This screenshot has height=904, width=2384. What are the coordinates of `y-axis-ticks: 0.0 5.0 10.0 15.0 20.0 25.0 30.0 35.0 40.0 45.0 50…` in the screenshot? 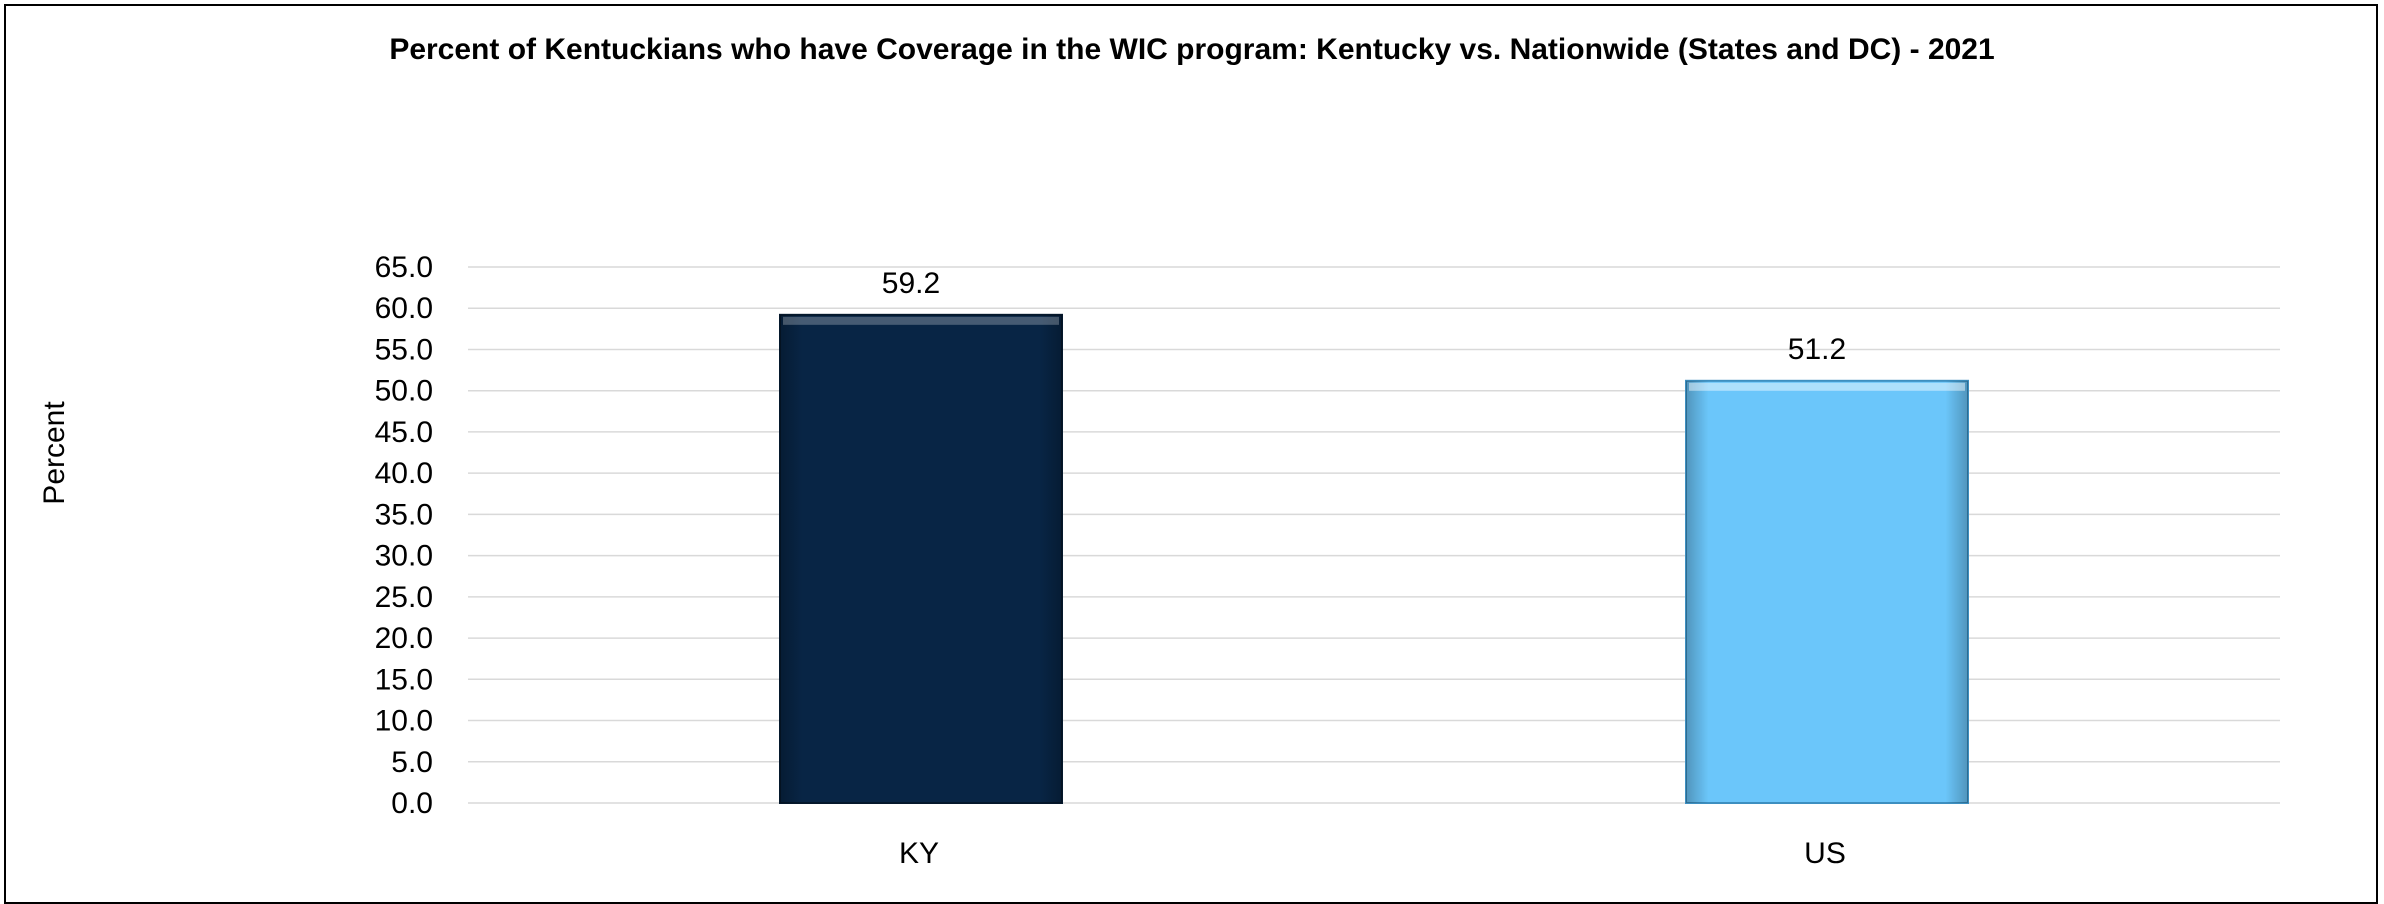 It's located at (404, 535).